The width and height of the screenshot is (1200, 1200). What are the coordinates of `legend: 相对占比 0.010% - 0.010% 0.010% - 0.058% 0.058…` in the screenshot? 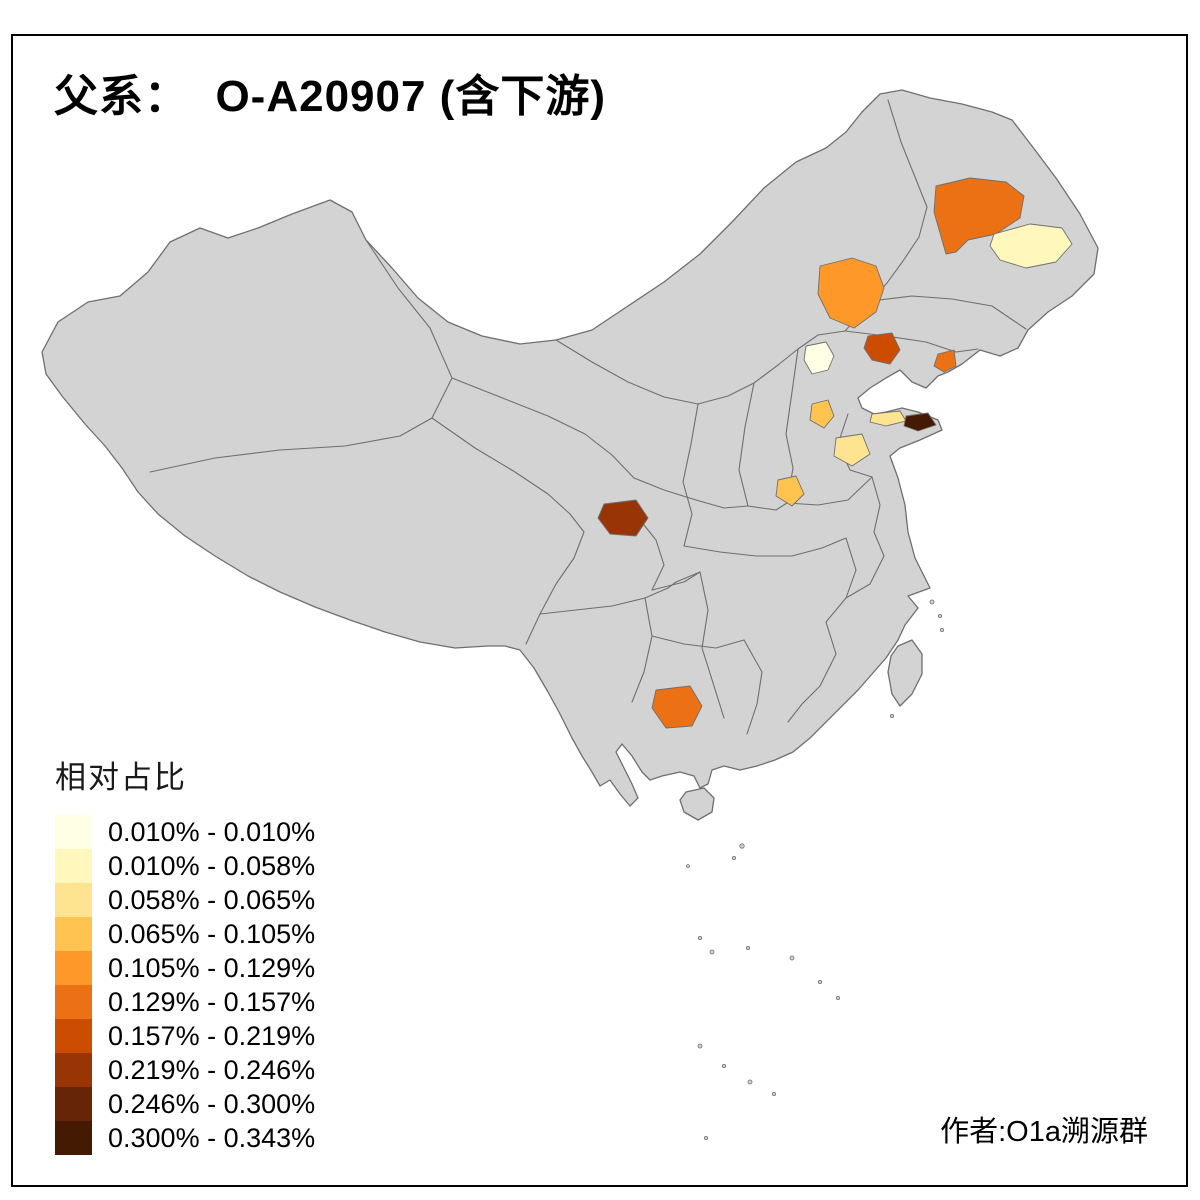 It's located at (185, 953).